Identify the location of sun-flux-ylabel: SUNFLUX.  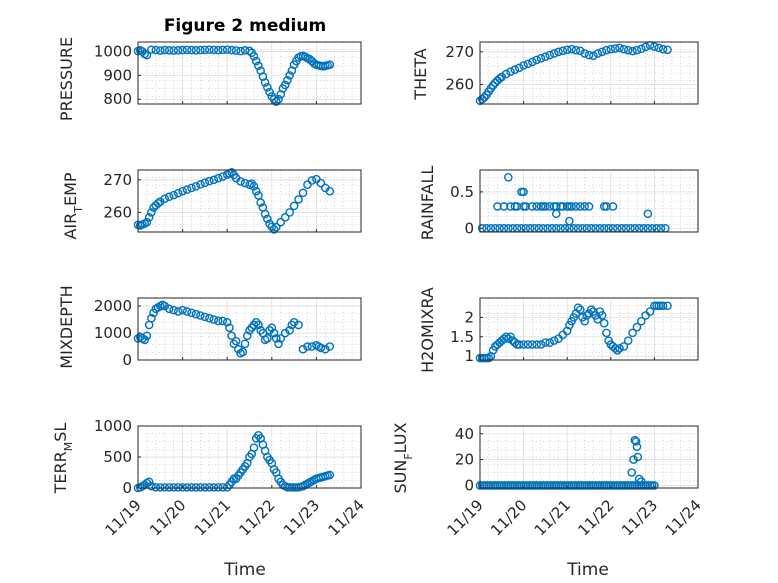
(403, 457).